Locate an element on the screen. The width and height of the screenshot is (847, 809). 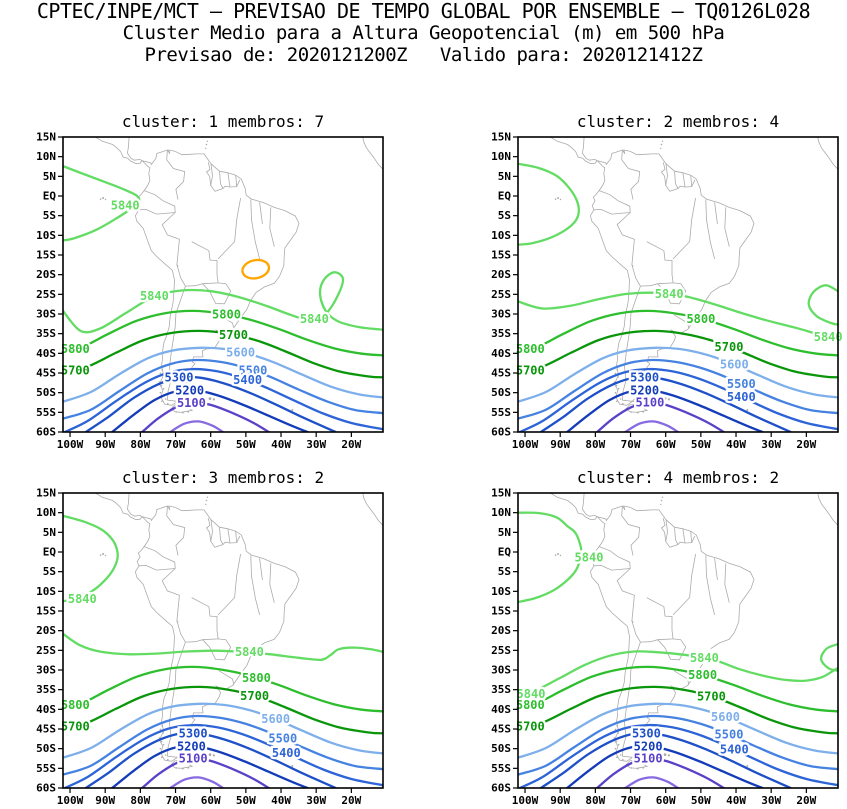
y-tick-label: 25S is located at coordinates (46, 650).